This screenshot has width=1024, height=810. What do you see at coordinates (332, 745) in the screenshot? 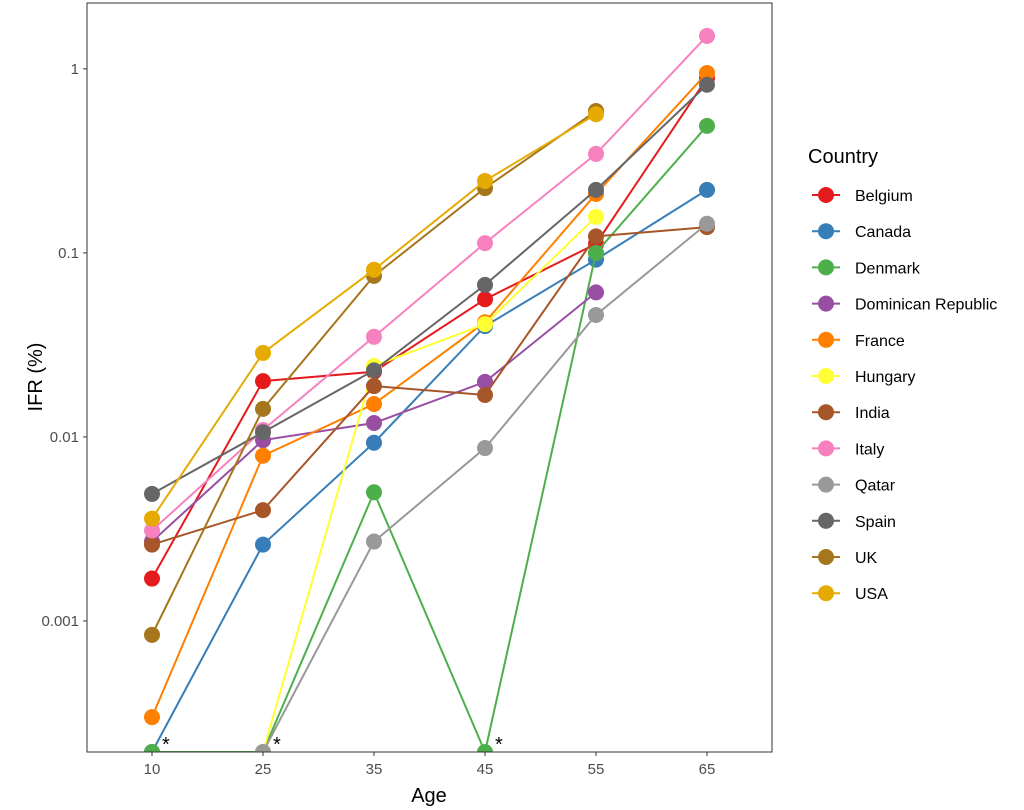
I see `annotations: * * *` at bounding box center [332, 745].